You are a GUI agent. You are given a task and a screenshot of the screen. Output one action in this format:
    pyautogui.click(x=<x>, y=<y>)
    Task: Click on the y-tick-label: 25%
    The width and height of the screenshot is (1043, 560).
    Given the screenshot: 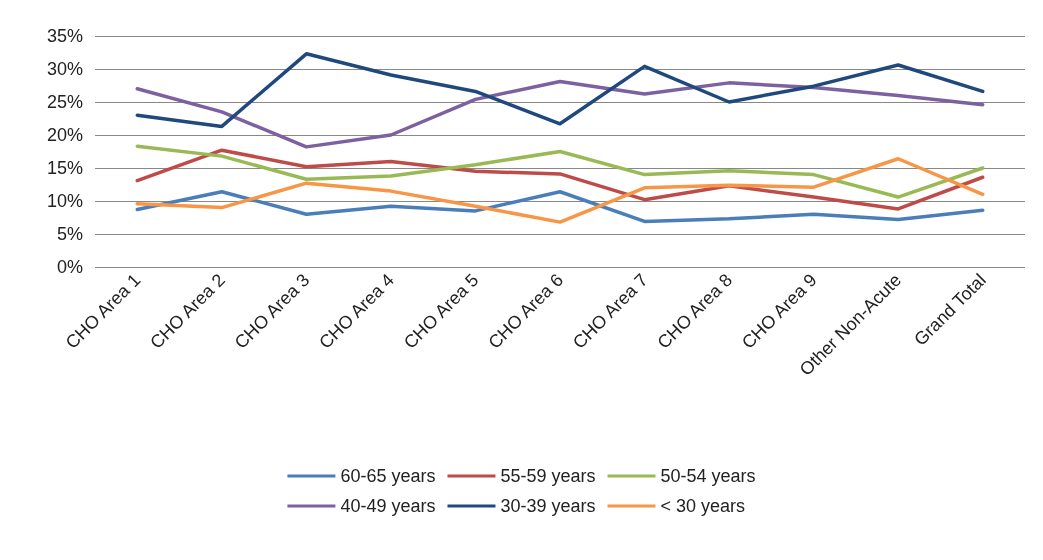 What is the action you would take?
    pyautogui.click(x=64, y=102)
    